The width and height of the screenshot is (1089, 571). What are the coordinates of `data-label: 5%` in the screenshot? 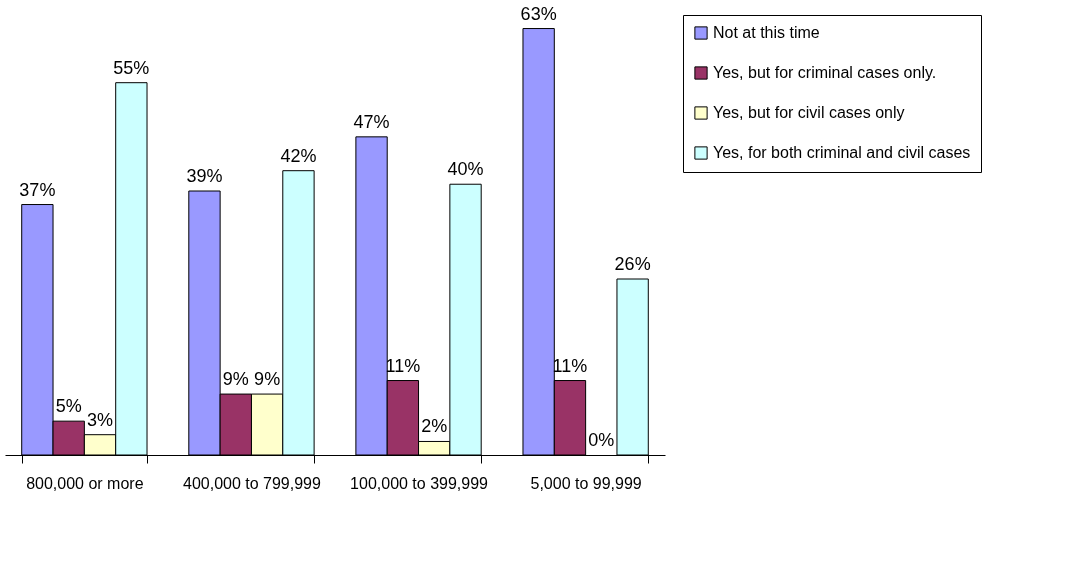 It's located at (68, 406).